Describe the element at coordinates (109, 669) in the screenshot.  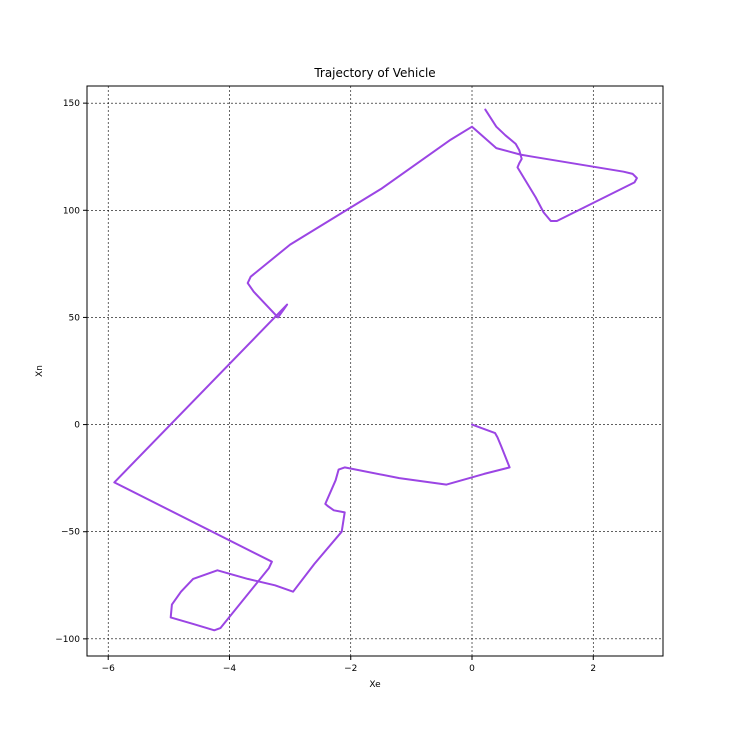
I see `x-tick-label: −6` at that location.